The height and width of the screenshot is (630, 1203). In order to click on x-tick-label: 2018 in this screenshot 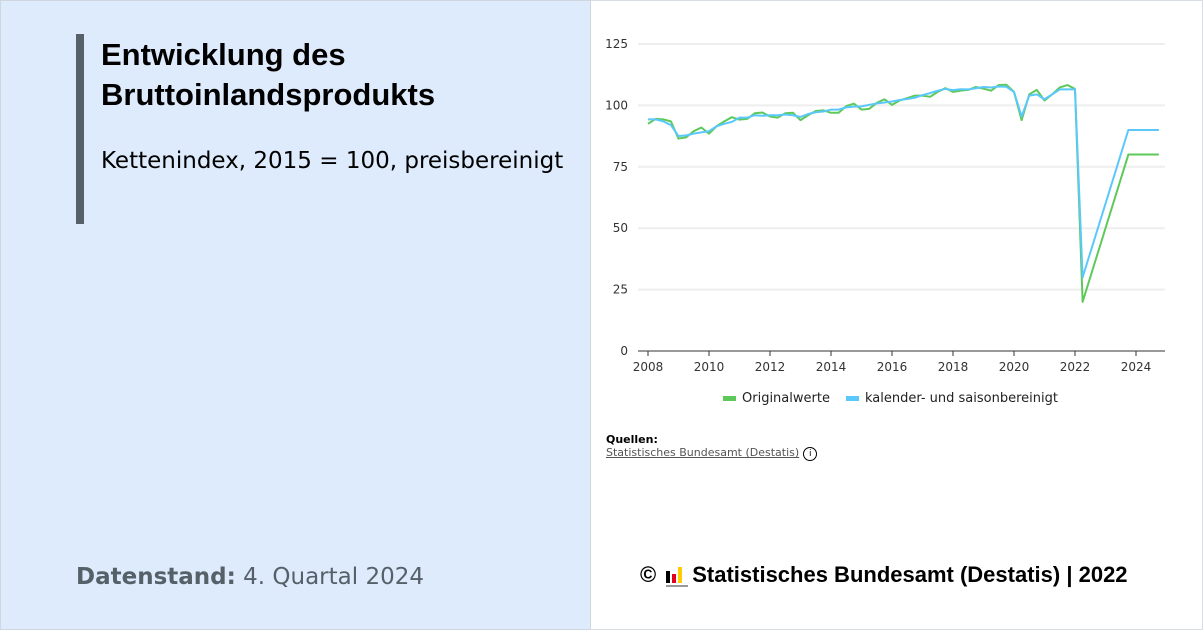, I will do `click(953, 367)`.